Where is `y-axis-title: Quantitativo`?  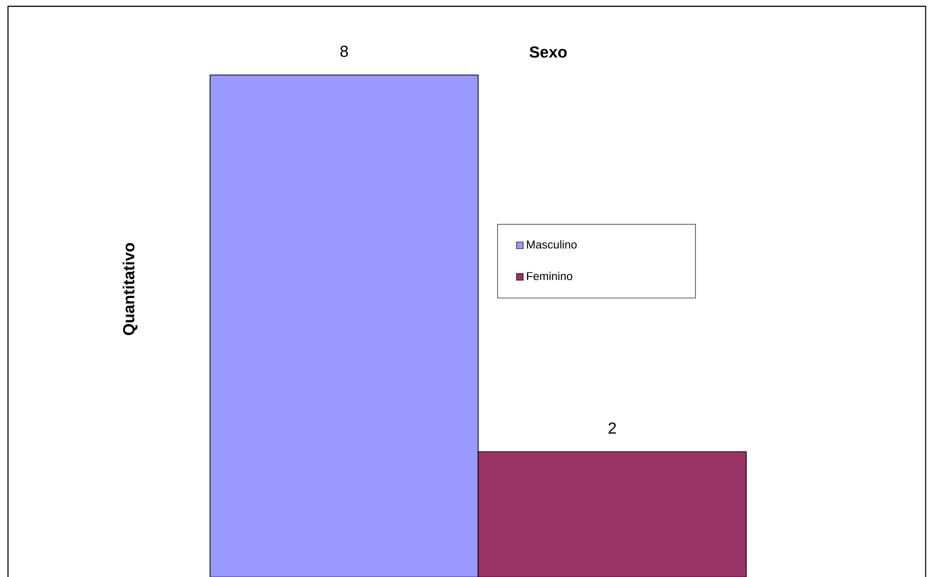
y-axis-title: Quantitativo is located at coordinates (130, 289).